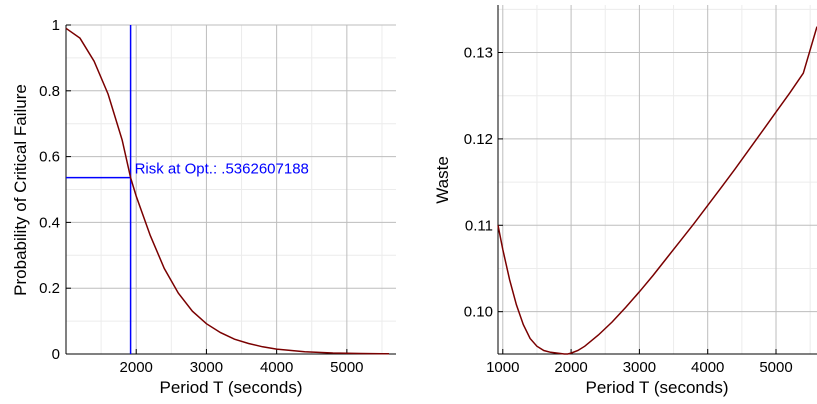 This screenshot has height=404, width=817. What do you see at coordinates (775, 367) in the screenshot?
I see `right-x-tick-label: 5000` at bounding box center [775, 367].